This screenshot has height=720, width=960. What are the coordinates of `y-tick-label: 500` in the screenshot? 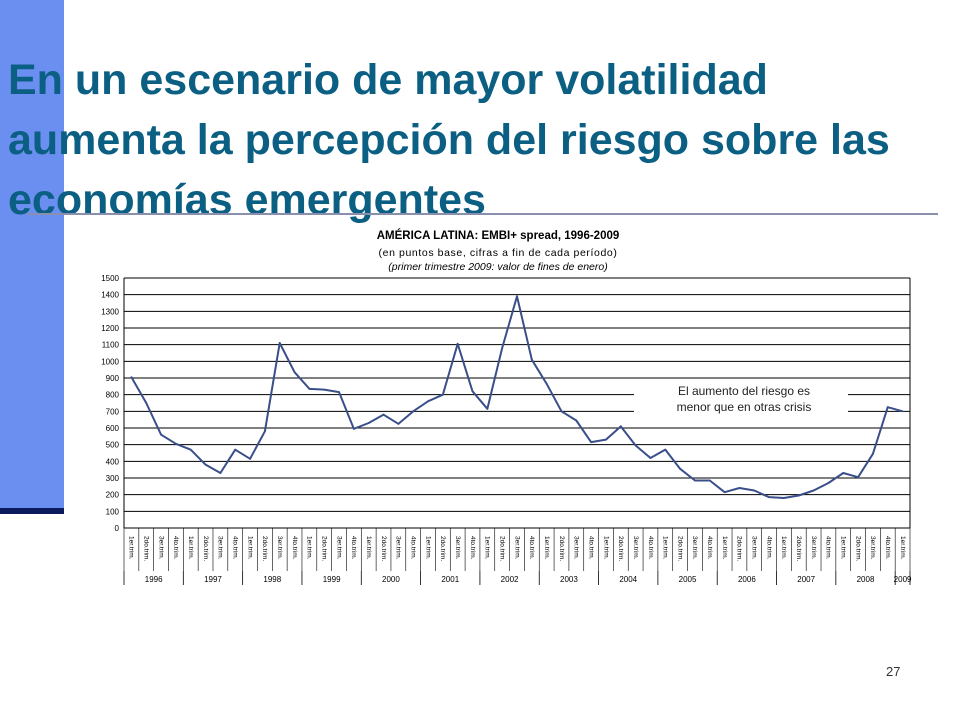 It's located at (113, 445).